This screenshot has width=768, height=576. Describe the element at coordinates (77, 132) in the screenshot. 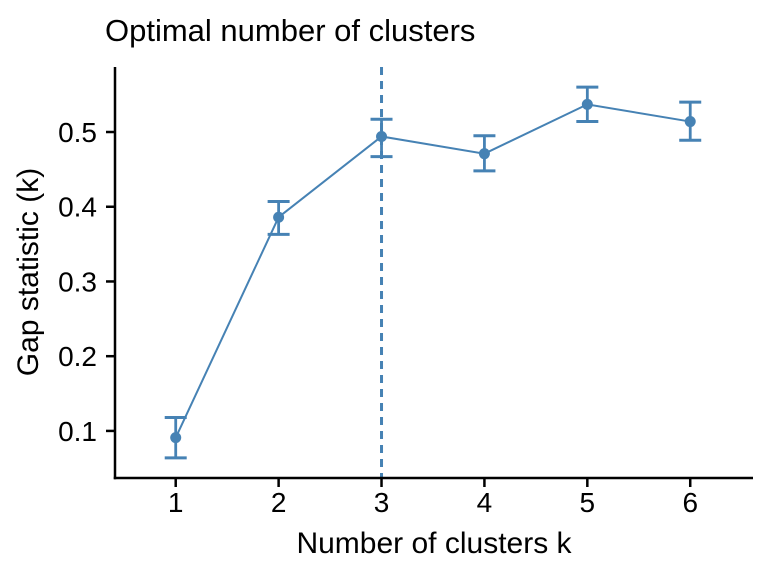

I see `y-tick-label: 0.5` at that location.